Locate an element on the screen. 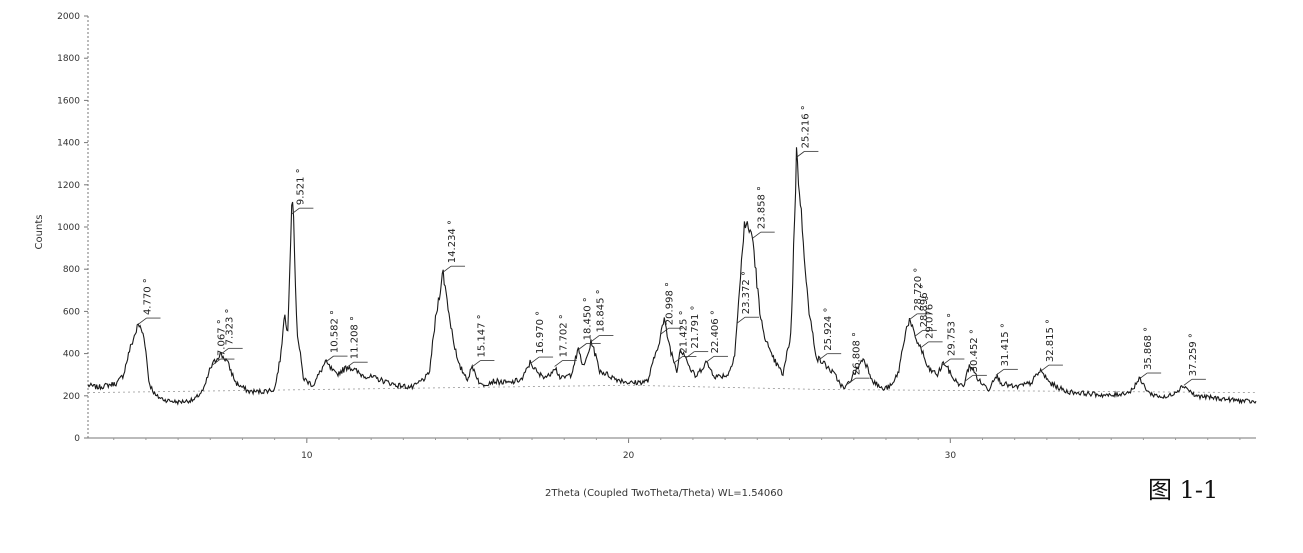 The image size is (1303, 553). peak-marker: 14.234 ° is located at coordinates (454, 246).